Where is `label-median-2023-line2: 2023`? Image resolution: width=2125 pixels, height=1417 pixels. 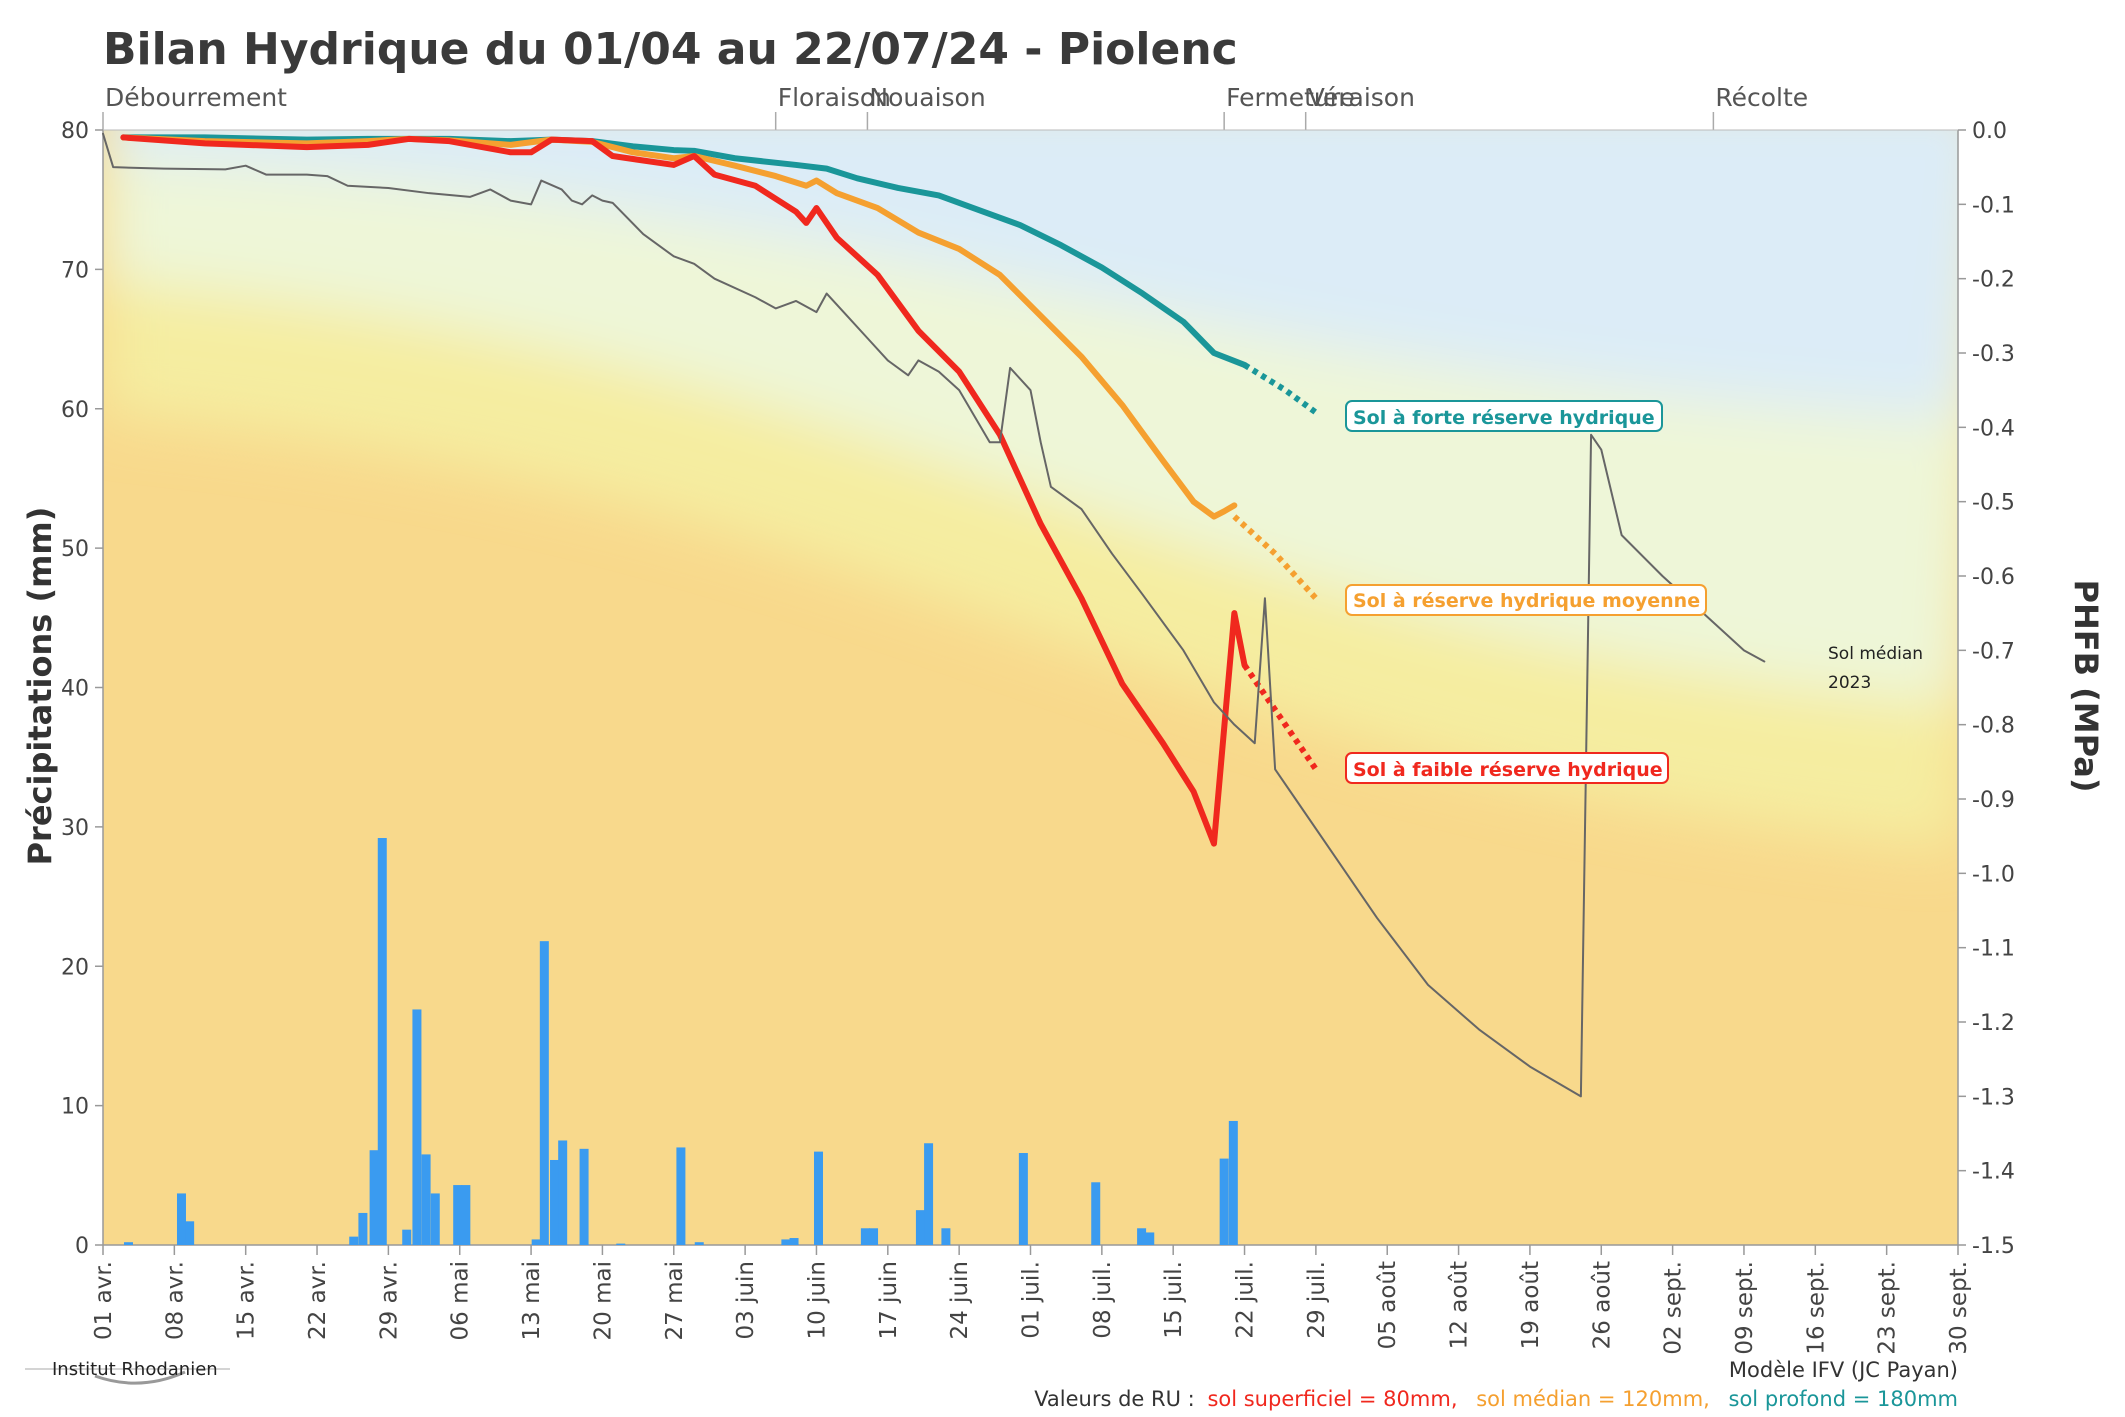
label-median-2023-line2: 2023 is located at coordinates (1849, 683).